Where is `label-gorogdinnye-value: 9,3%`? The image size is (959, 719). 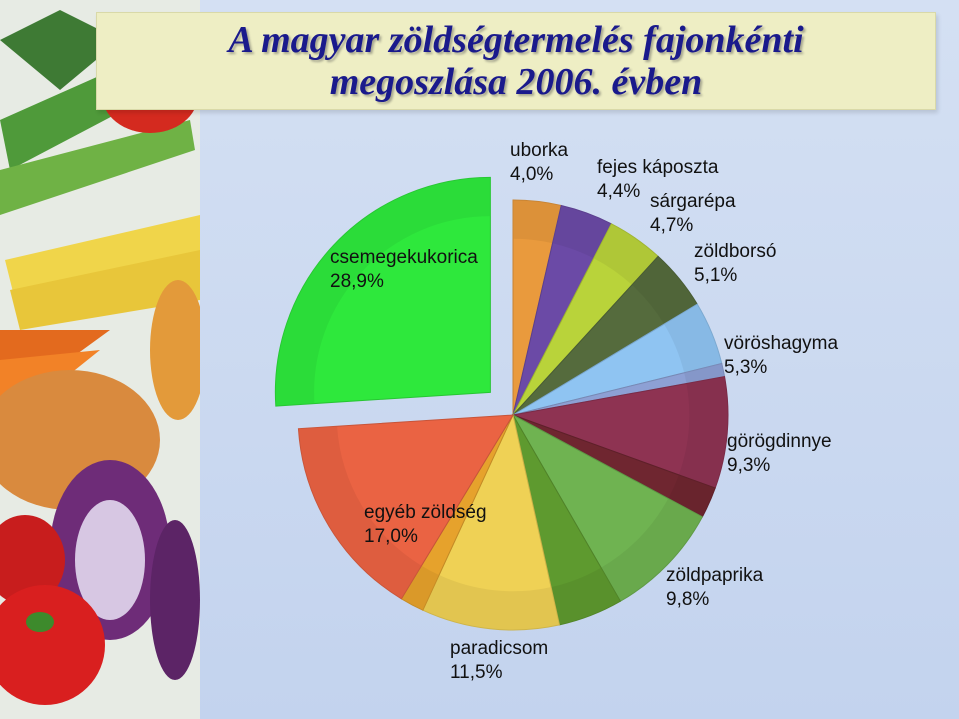
label-gorogdinnye-value: 9,3% is located at coordinates (748, 465).